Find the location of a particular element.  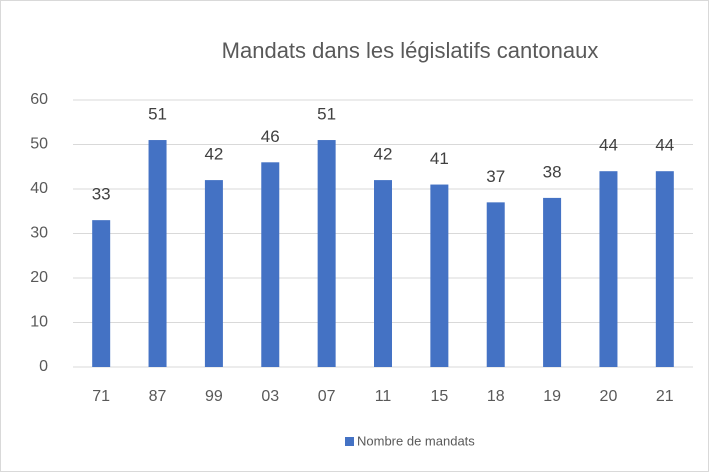

y-tick-label: 10 is located at coordinates (39, 322).